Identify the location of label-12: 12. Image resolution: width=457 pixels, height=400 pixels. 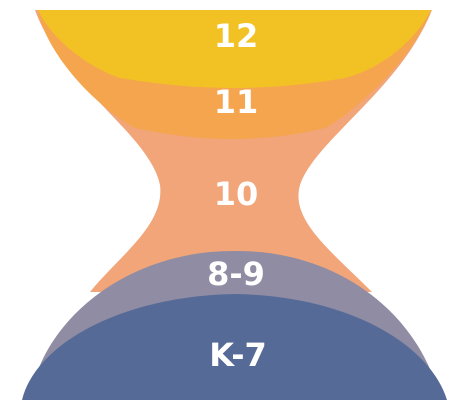
(236, 36).